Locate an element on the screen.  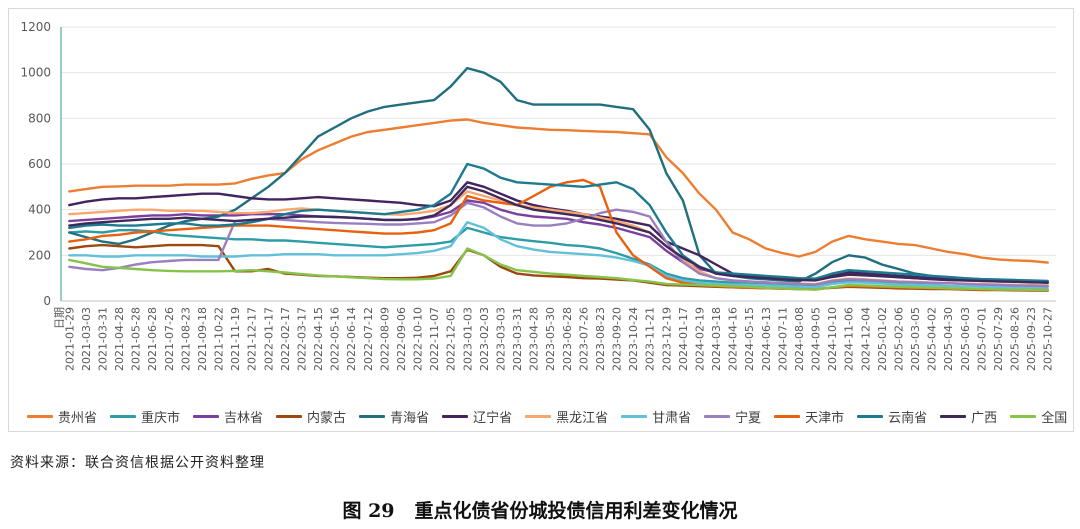
x-tick-label: 2024-05-15 is located at coordinates (749, 339).